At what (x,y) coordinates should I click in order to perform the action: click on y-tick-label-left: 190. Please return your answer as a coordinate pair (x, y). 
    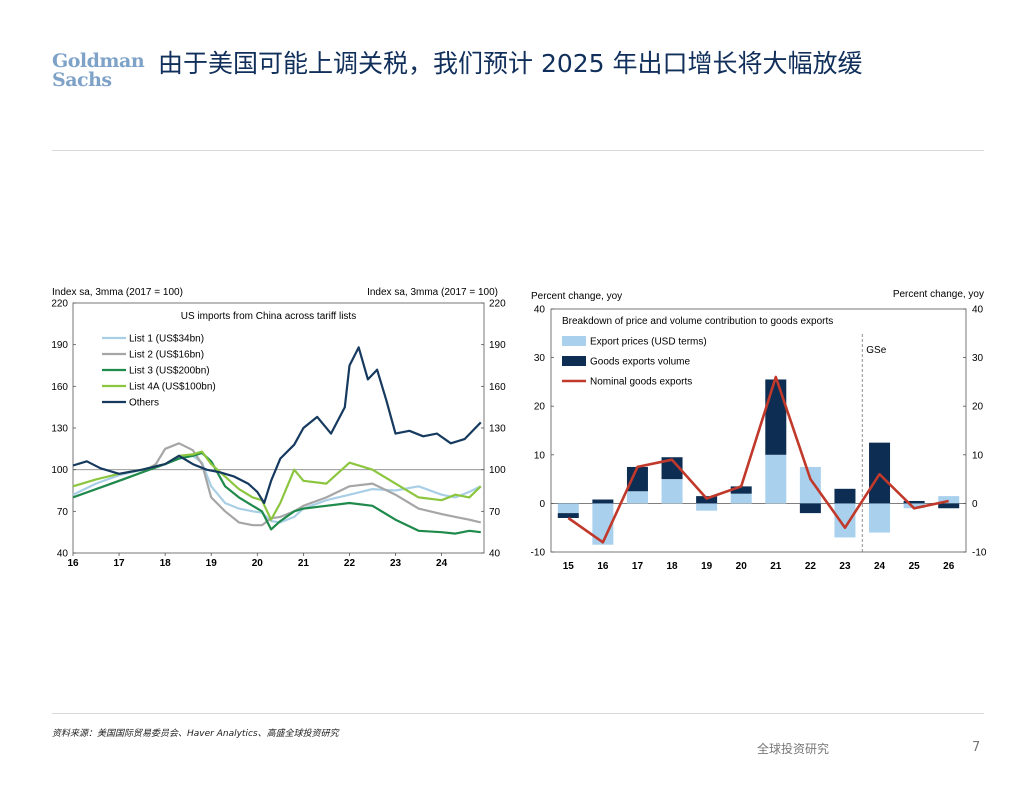
    Looking at the image, I should click on (59, 345).